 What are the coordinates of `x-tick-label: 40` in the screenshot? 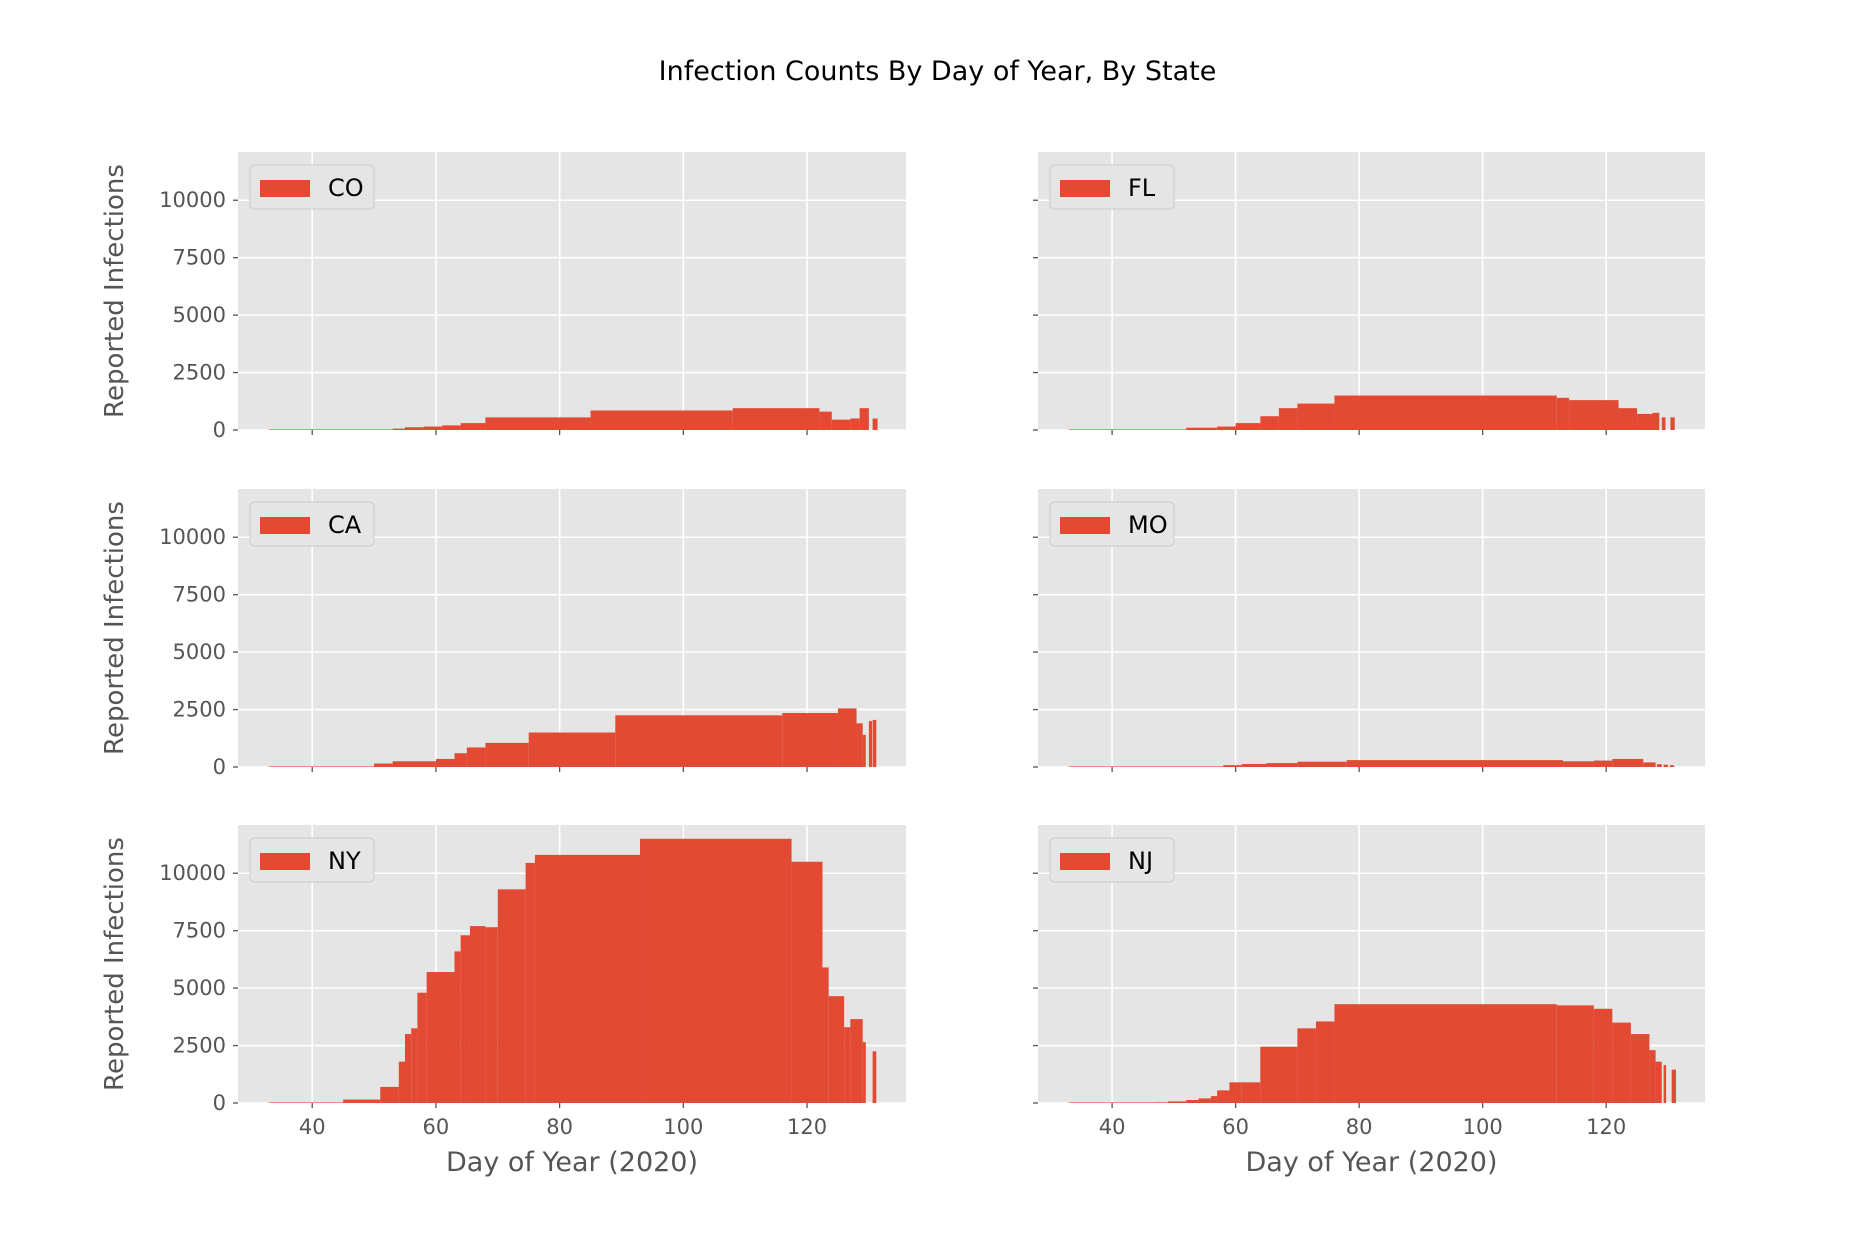 It's located at (1112, 1127).